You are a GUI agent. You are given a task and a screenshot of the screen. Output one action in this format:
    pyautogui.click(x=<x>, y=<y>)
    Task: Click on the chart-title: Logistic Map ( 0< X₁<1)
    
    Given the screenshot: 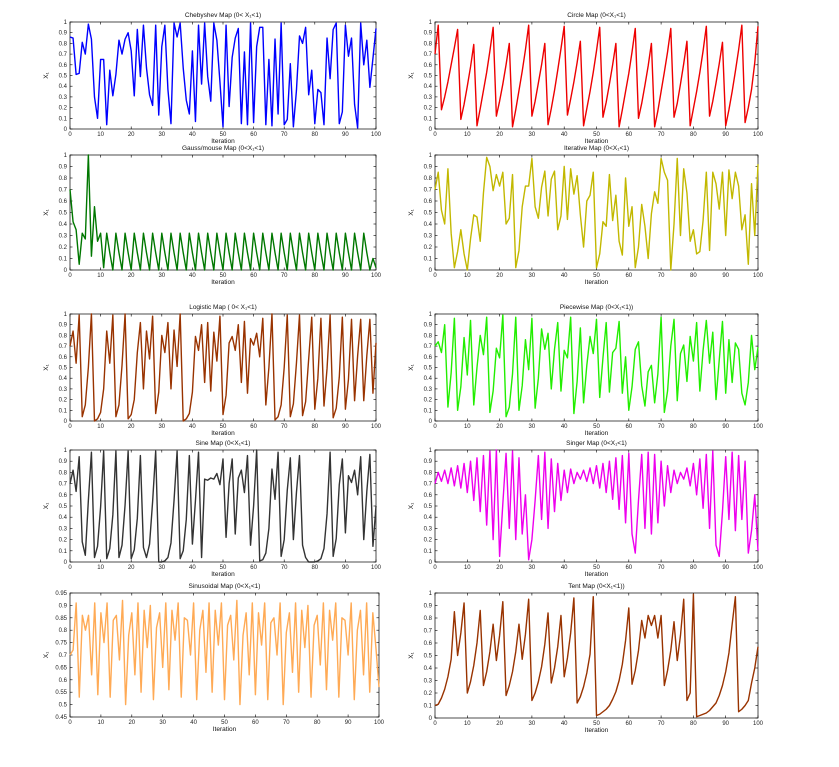 What is the action you would take?
    pyautogui.click(x=223, y=307)
    